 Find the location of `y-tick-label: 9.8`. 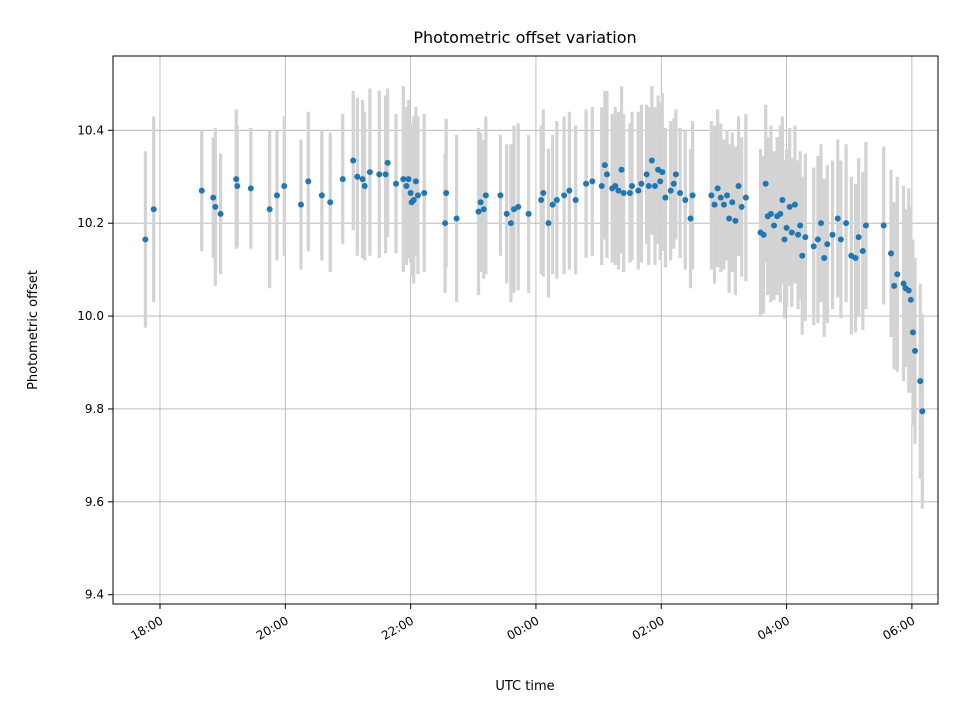

y-tick-label: 9.8 is located at coordinates (94, 409).